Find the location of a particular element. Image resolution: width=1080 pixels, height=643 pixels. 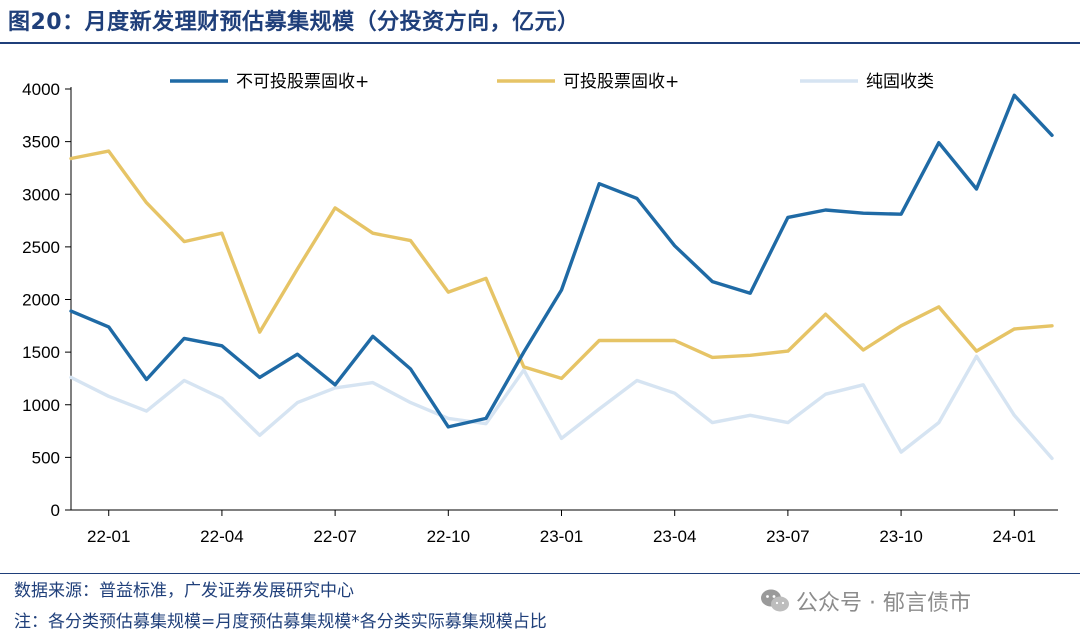

source-note: 数据来源：普益标准，广发证券发展研究中心 is located at coordinates (184, 591).